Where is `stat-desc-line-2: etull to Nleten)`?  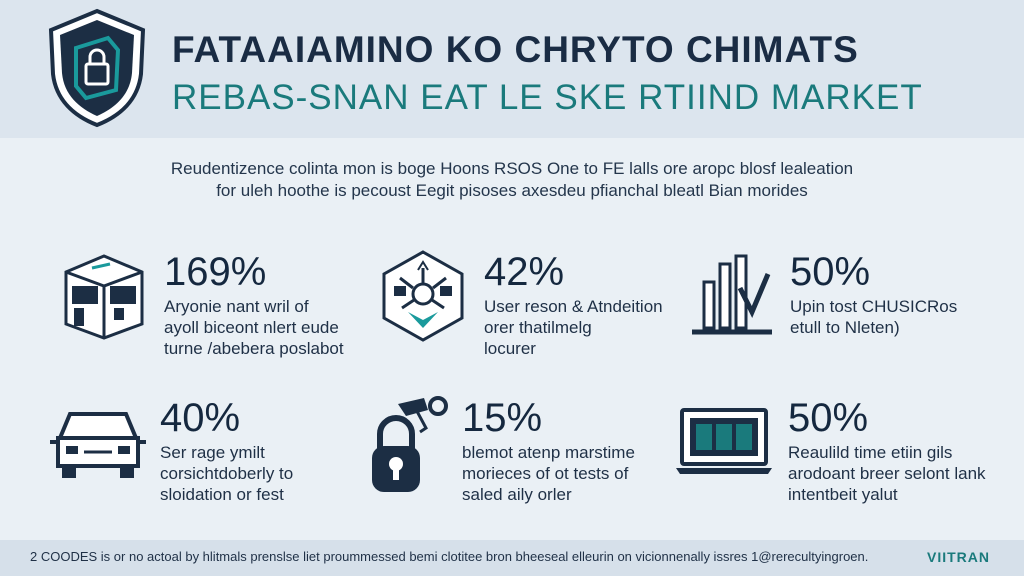 stat-desc-line-2: etull to Nleten) is located at coordinates (845, 327).